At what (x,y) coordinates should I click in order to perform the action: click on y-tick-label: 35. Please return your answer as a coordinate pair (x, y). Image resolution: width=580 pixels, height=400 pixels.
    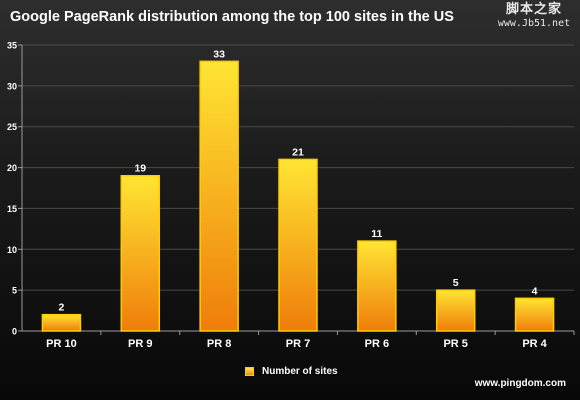
    Looking at the image, I should click on (12, 46).